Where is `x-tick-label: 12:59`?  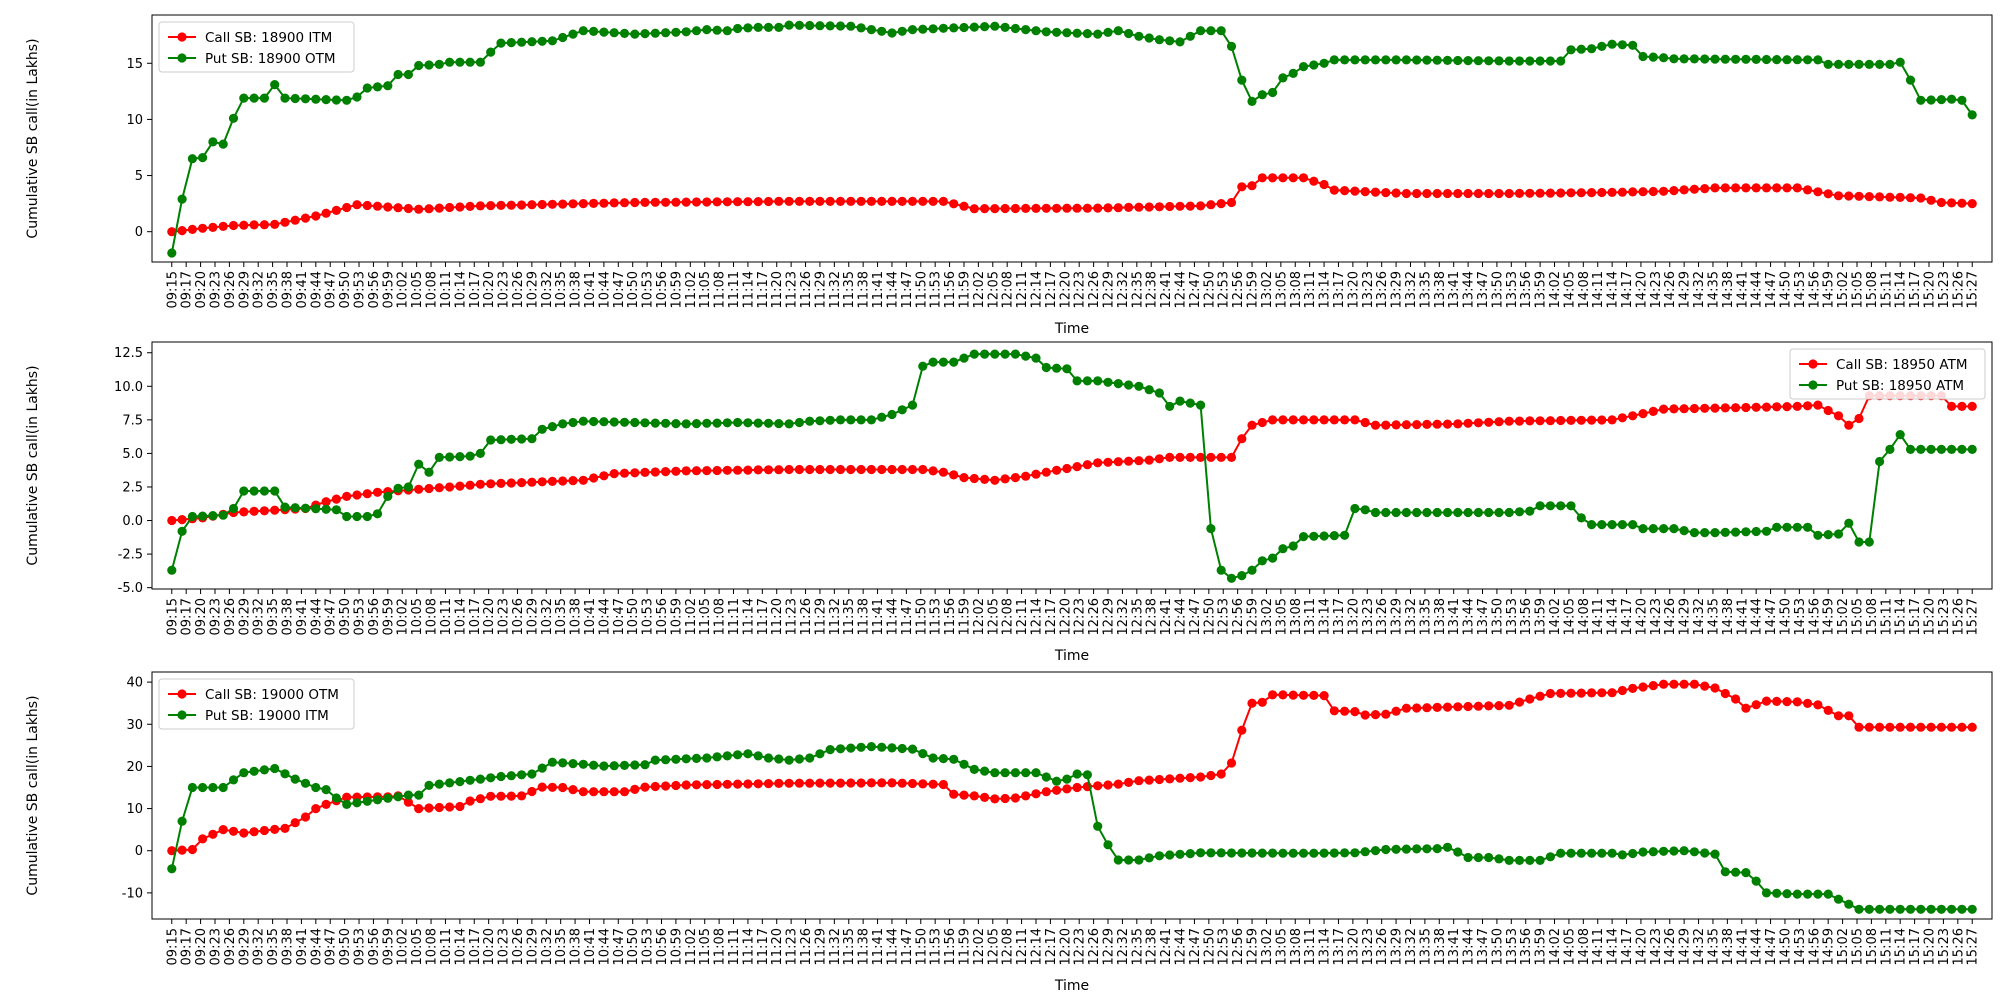 x-tick-label: 12:59 is located at coordinates (1253, 289).